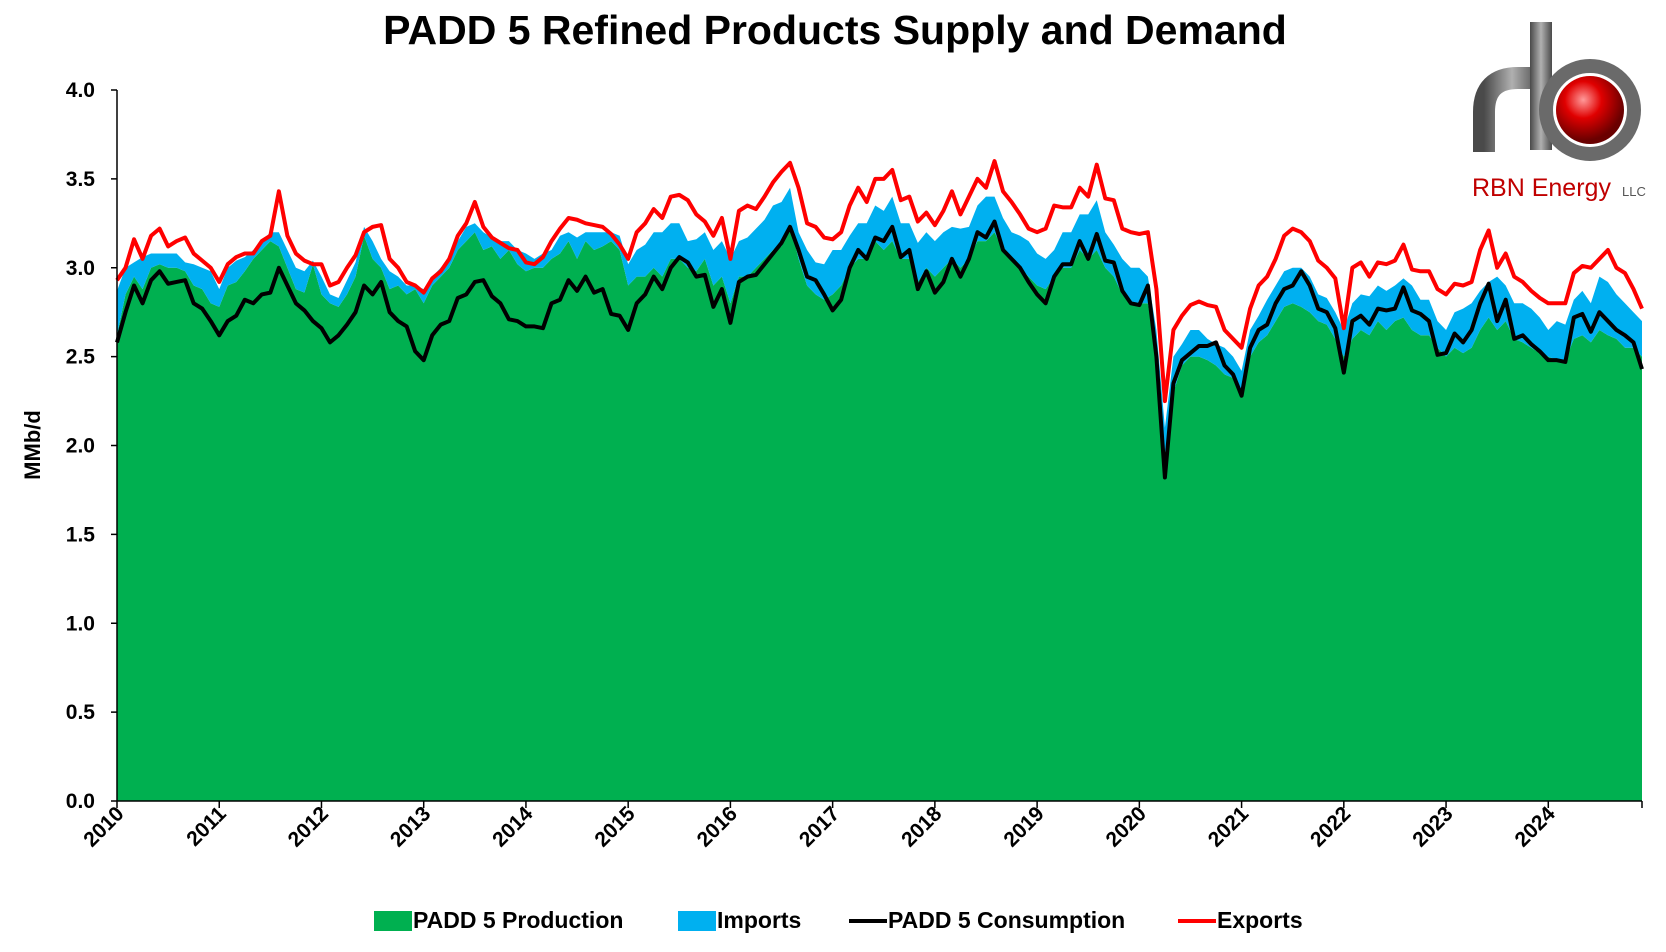 The image size is (1666, 952). I want to click on x-tick-label: 2019, so click(1023, 826).